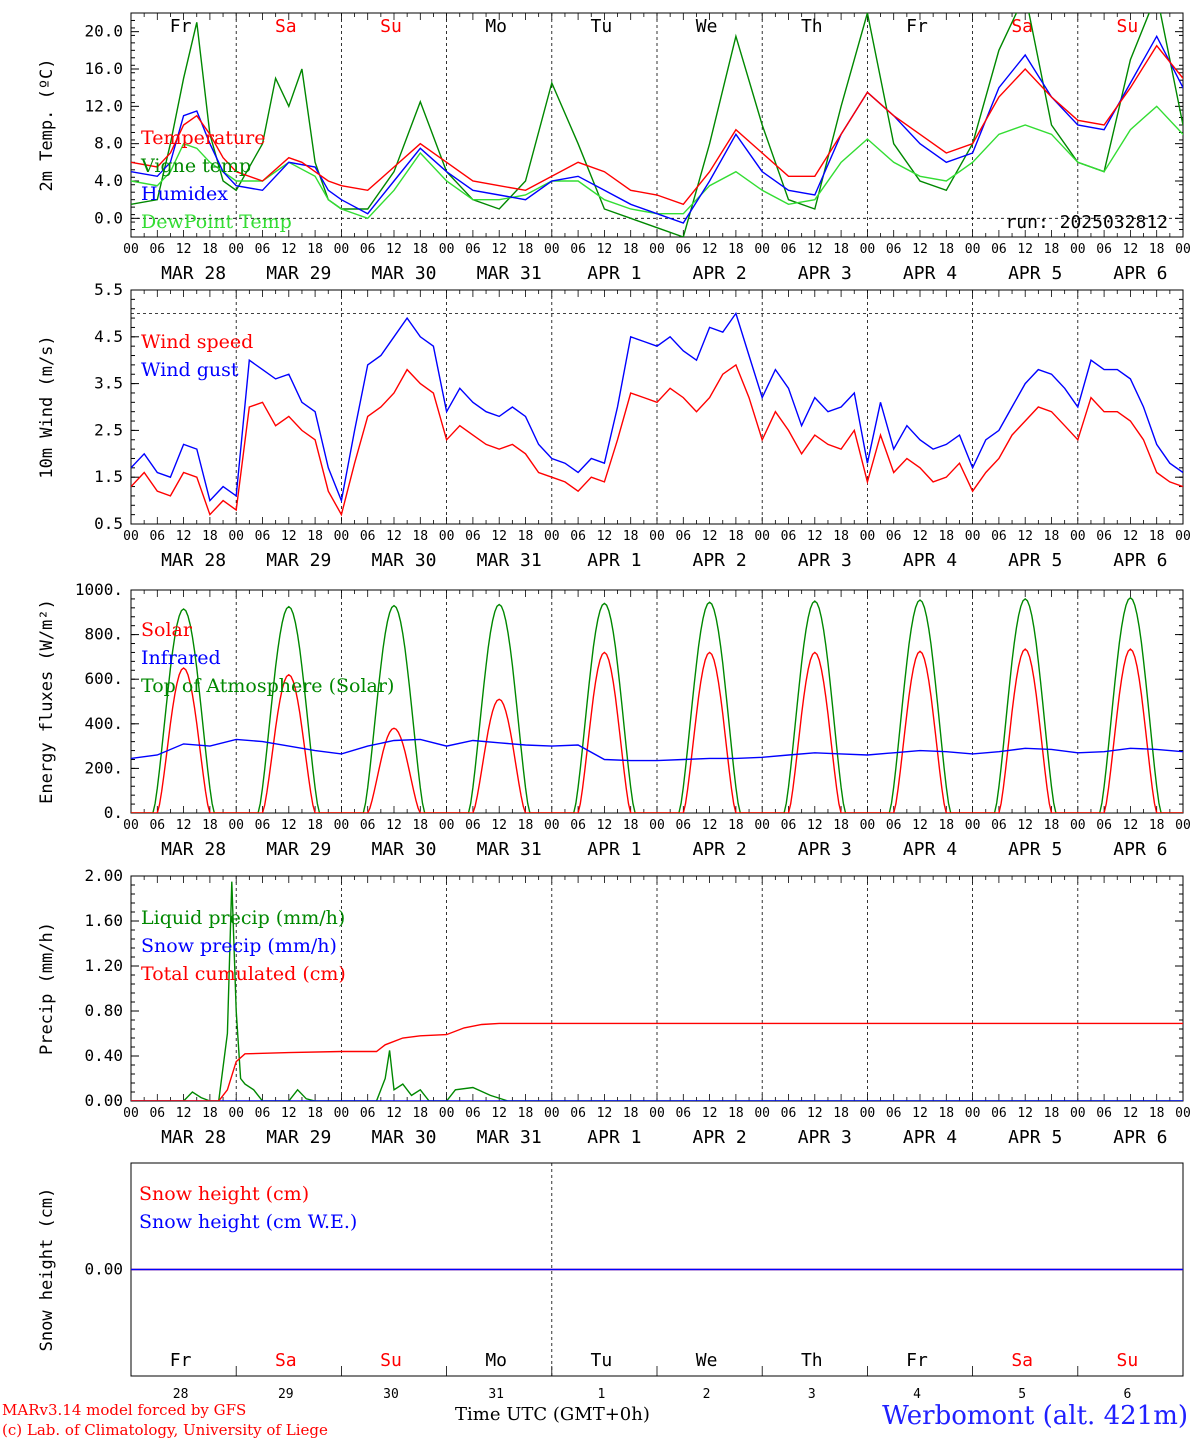 The width and height of the screenshot is (1194, 1440). Describe the element at coordinates (1035, 1416) in the screenshot. I see `station-title: Werbomont (alt. 421m)` at that location.